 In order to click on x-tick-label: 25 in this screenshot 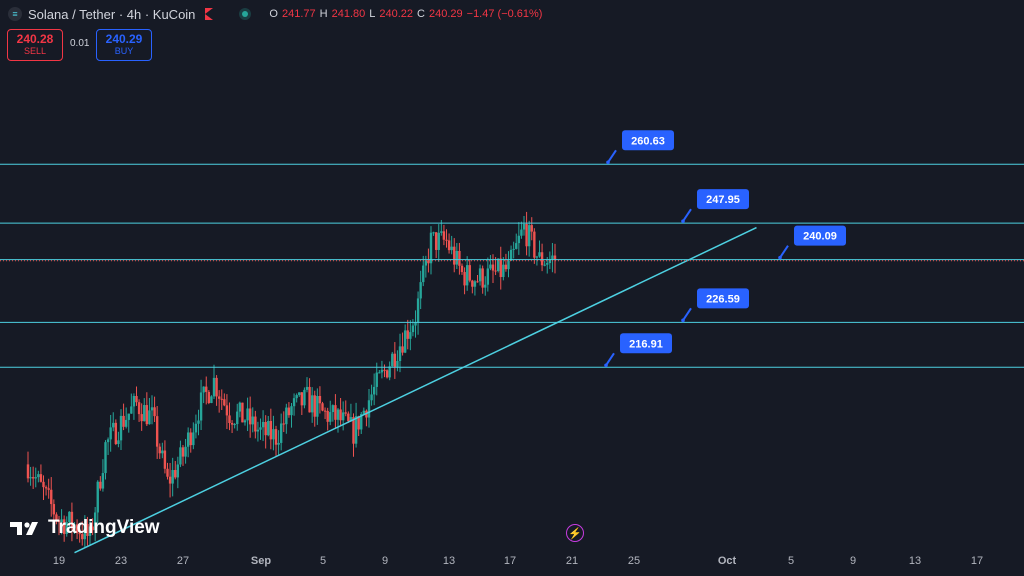, I will do `click(634, 561)`.